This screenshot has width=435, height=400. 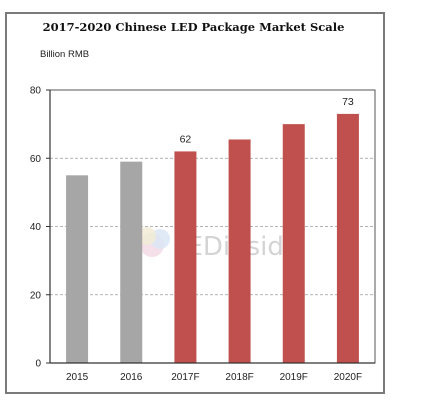 I want to click on x-tick-label: 2019F, so click(x=294, y=377).